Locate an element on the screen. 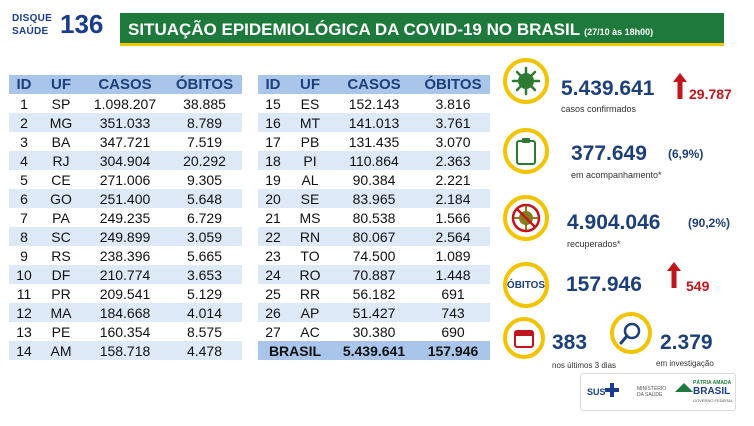 The image size is (754, 426). logo-number: 136 is located at coordinates (82, 24).